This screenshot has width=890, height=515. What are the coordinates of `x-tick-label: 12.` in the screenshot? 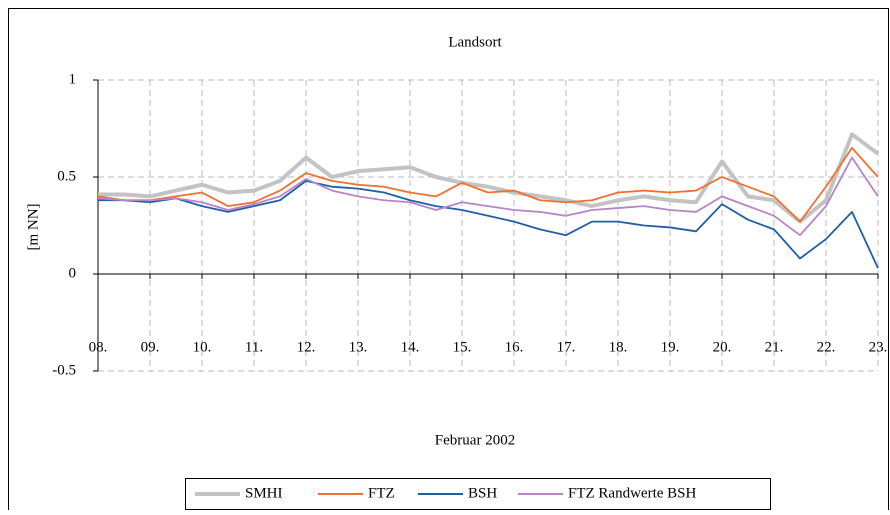 It's located at (306, 347).